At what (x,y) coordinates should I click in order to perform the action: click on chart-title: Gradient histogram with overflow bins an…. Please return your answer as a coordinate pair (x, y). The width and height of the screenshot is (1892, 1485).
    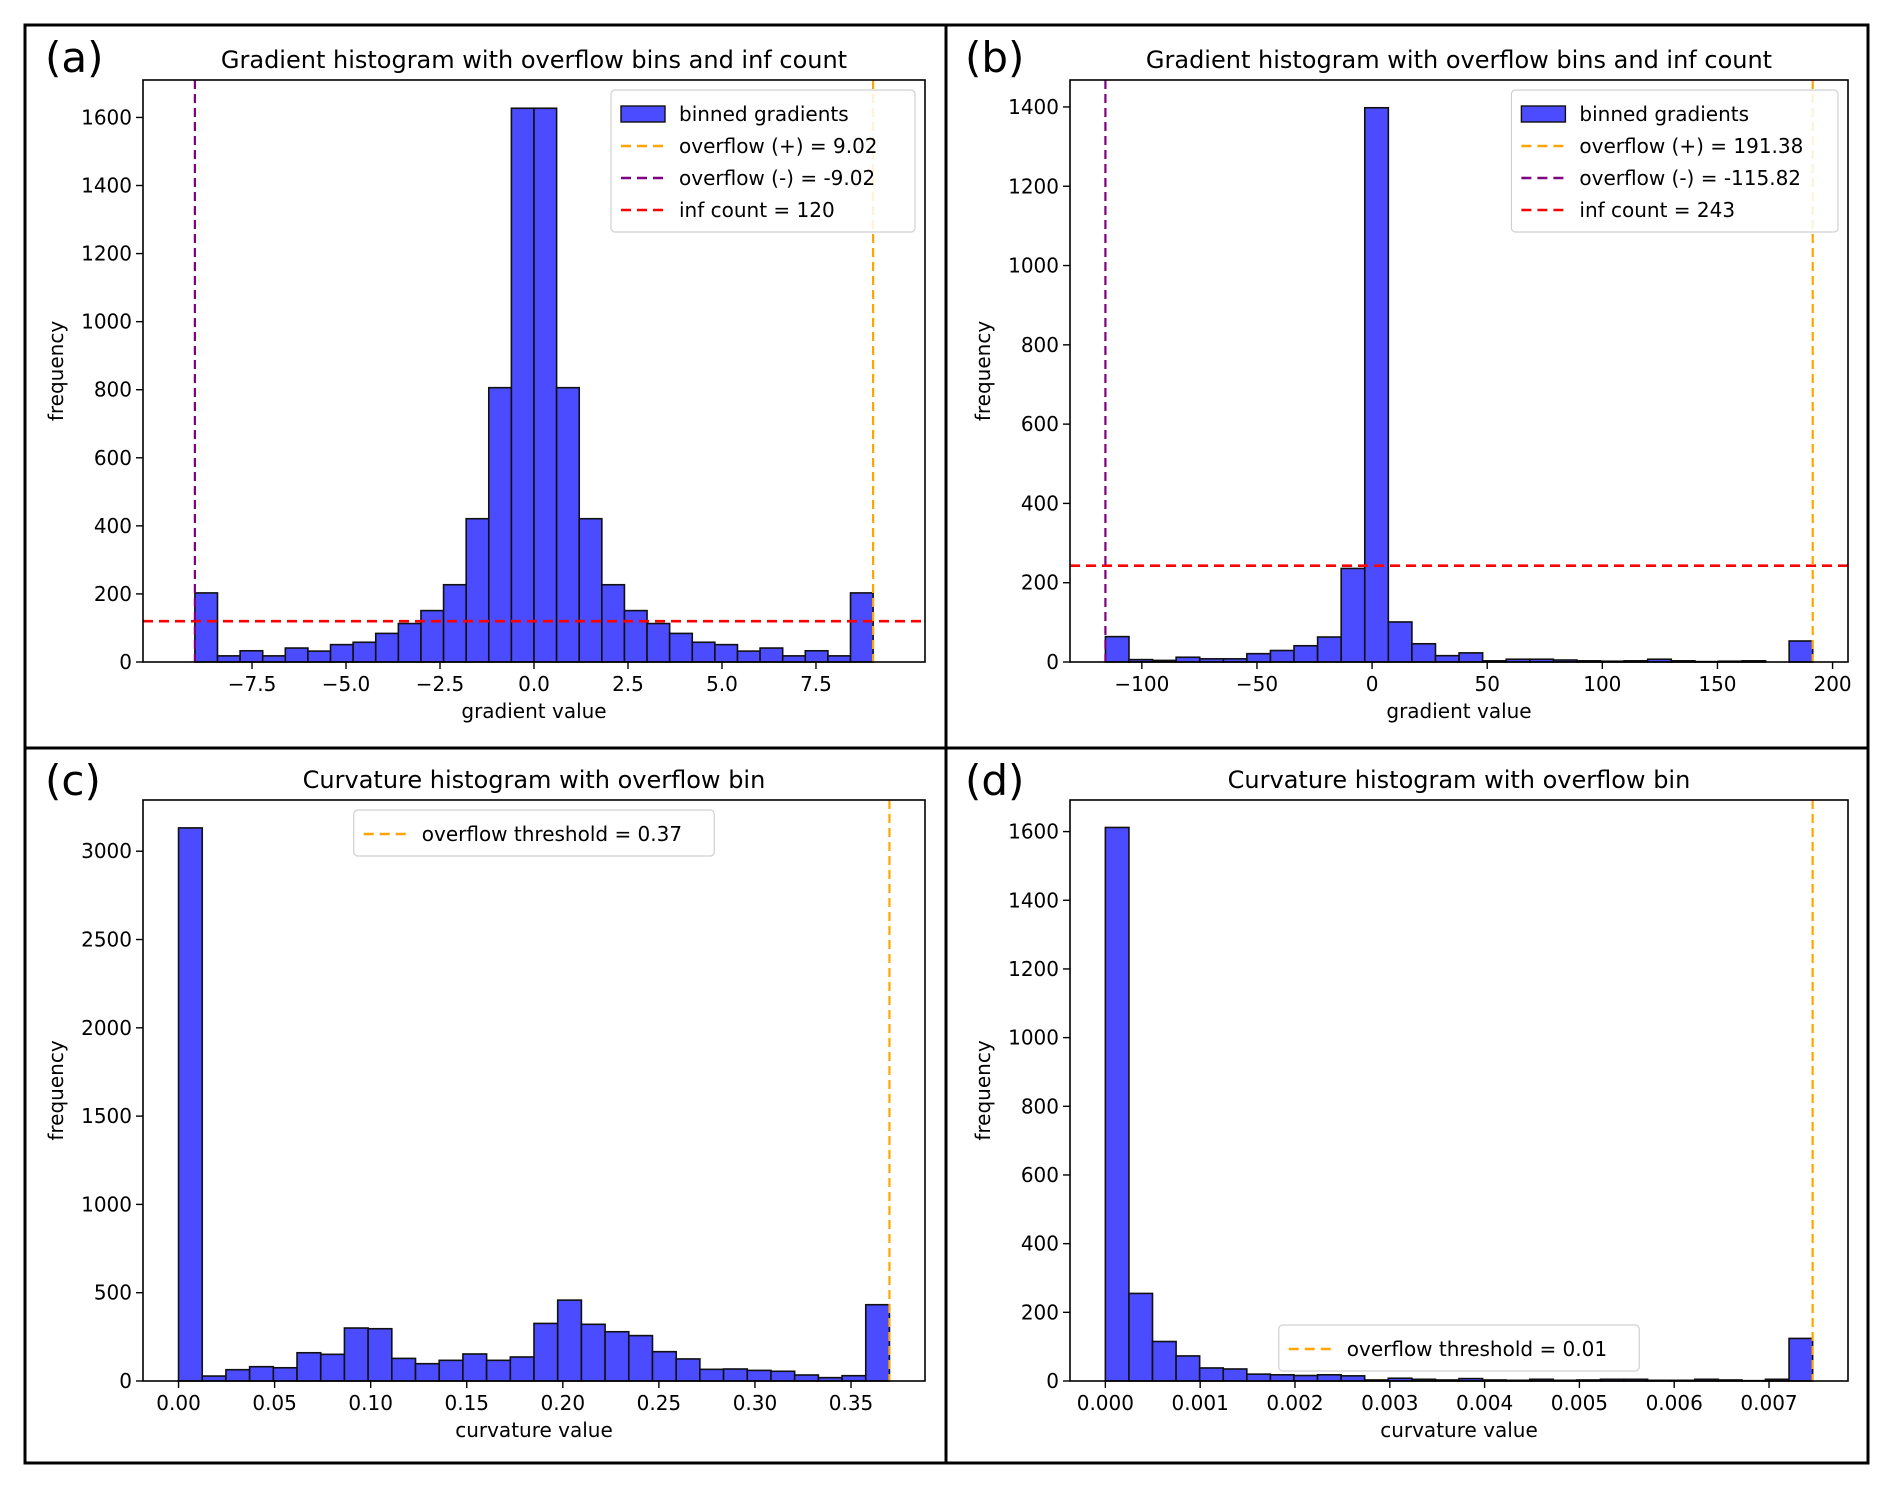
    Looking at the image, I should click on (1459, 60).